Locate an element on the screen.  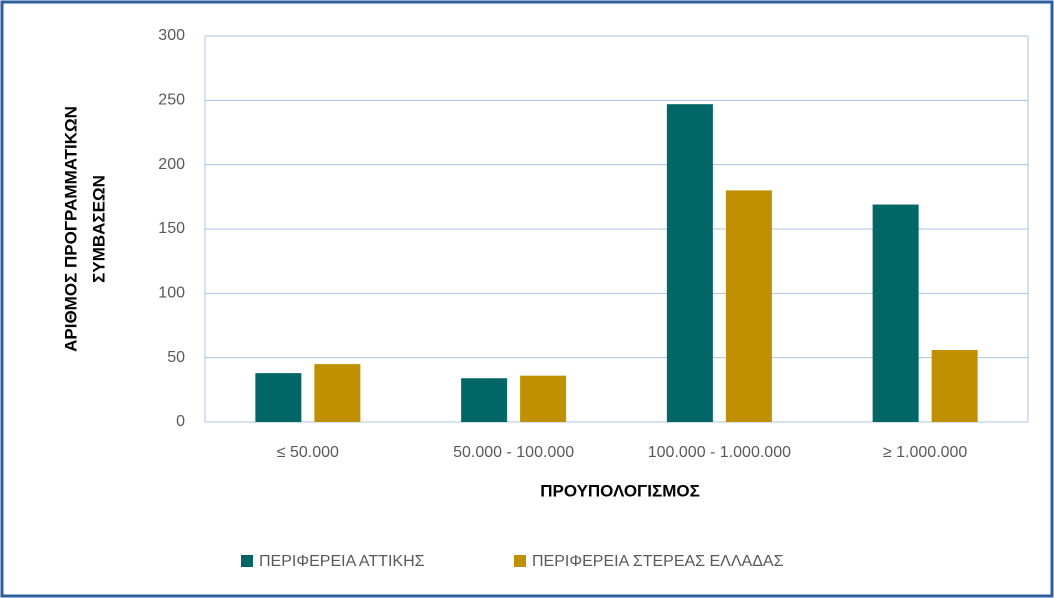
y-axis-title-line: ΑΡΙΘΜΟΣ ΠΡΟΓΡΑΜΜΑΤΙΚΩΝ is located at coordinates (70, 229).